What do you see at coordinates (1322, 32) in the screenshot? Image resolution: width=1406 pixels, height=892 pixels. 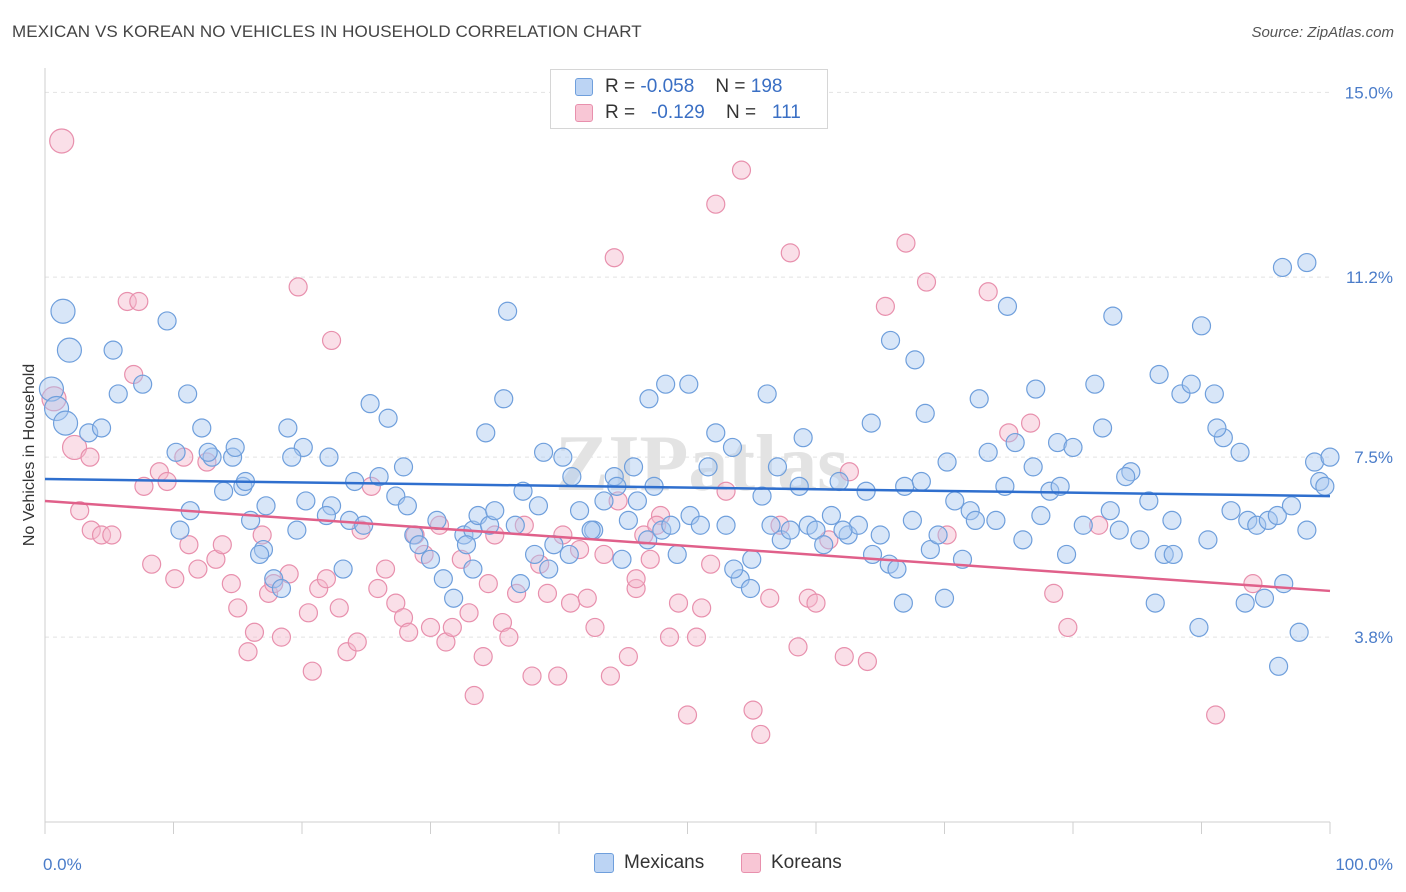 I see `chart-source: Source: ZipAtlas.com` at bounding box center [1322, 32].